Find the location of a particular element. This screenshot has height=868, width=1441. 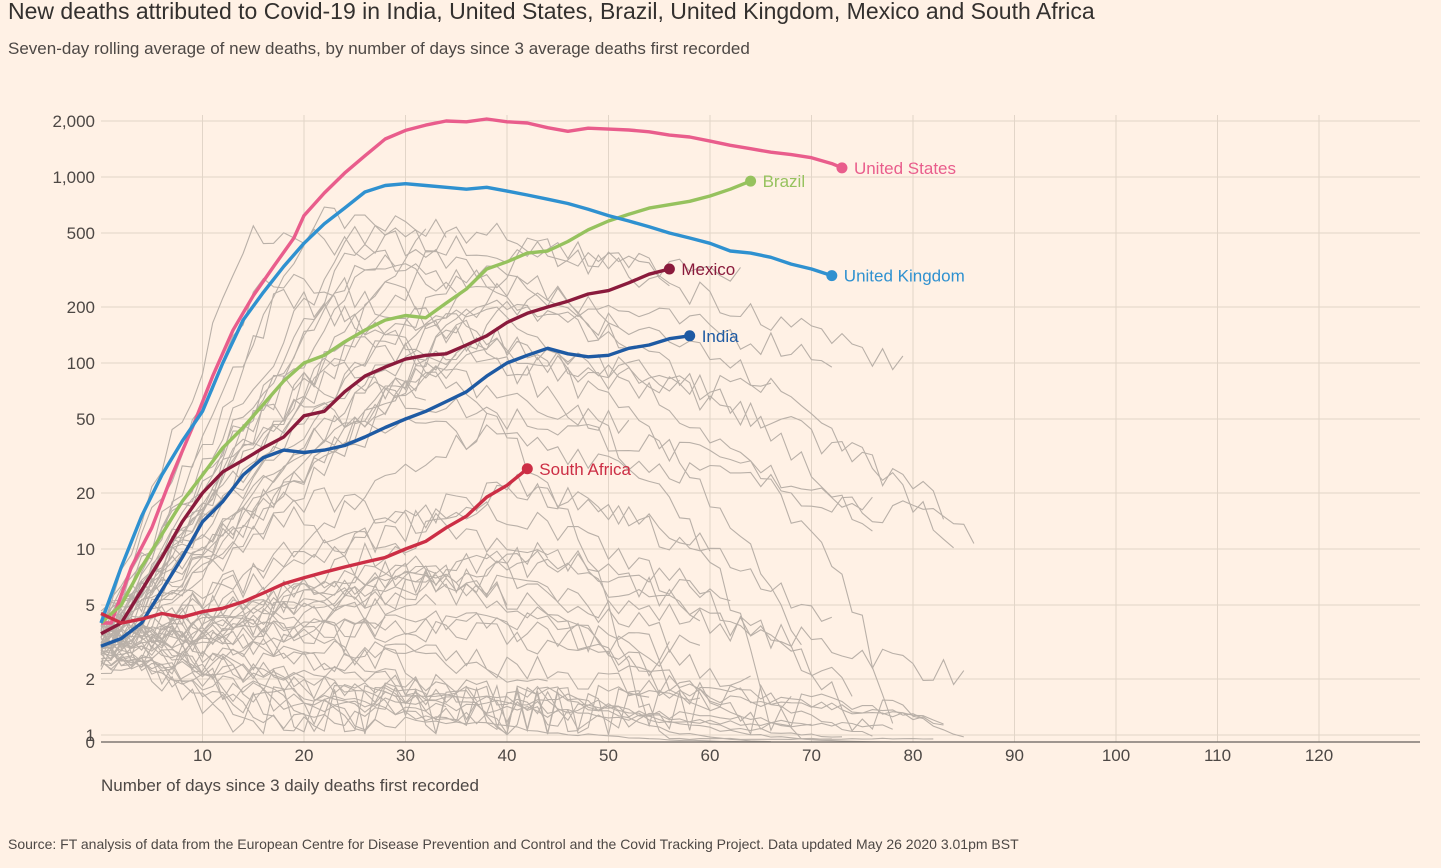

y-tick-label: 50 is located at coordinates (85, 419).